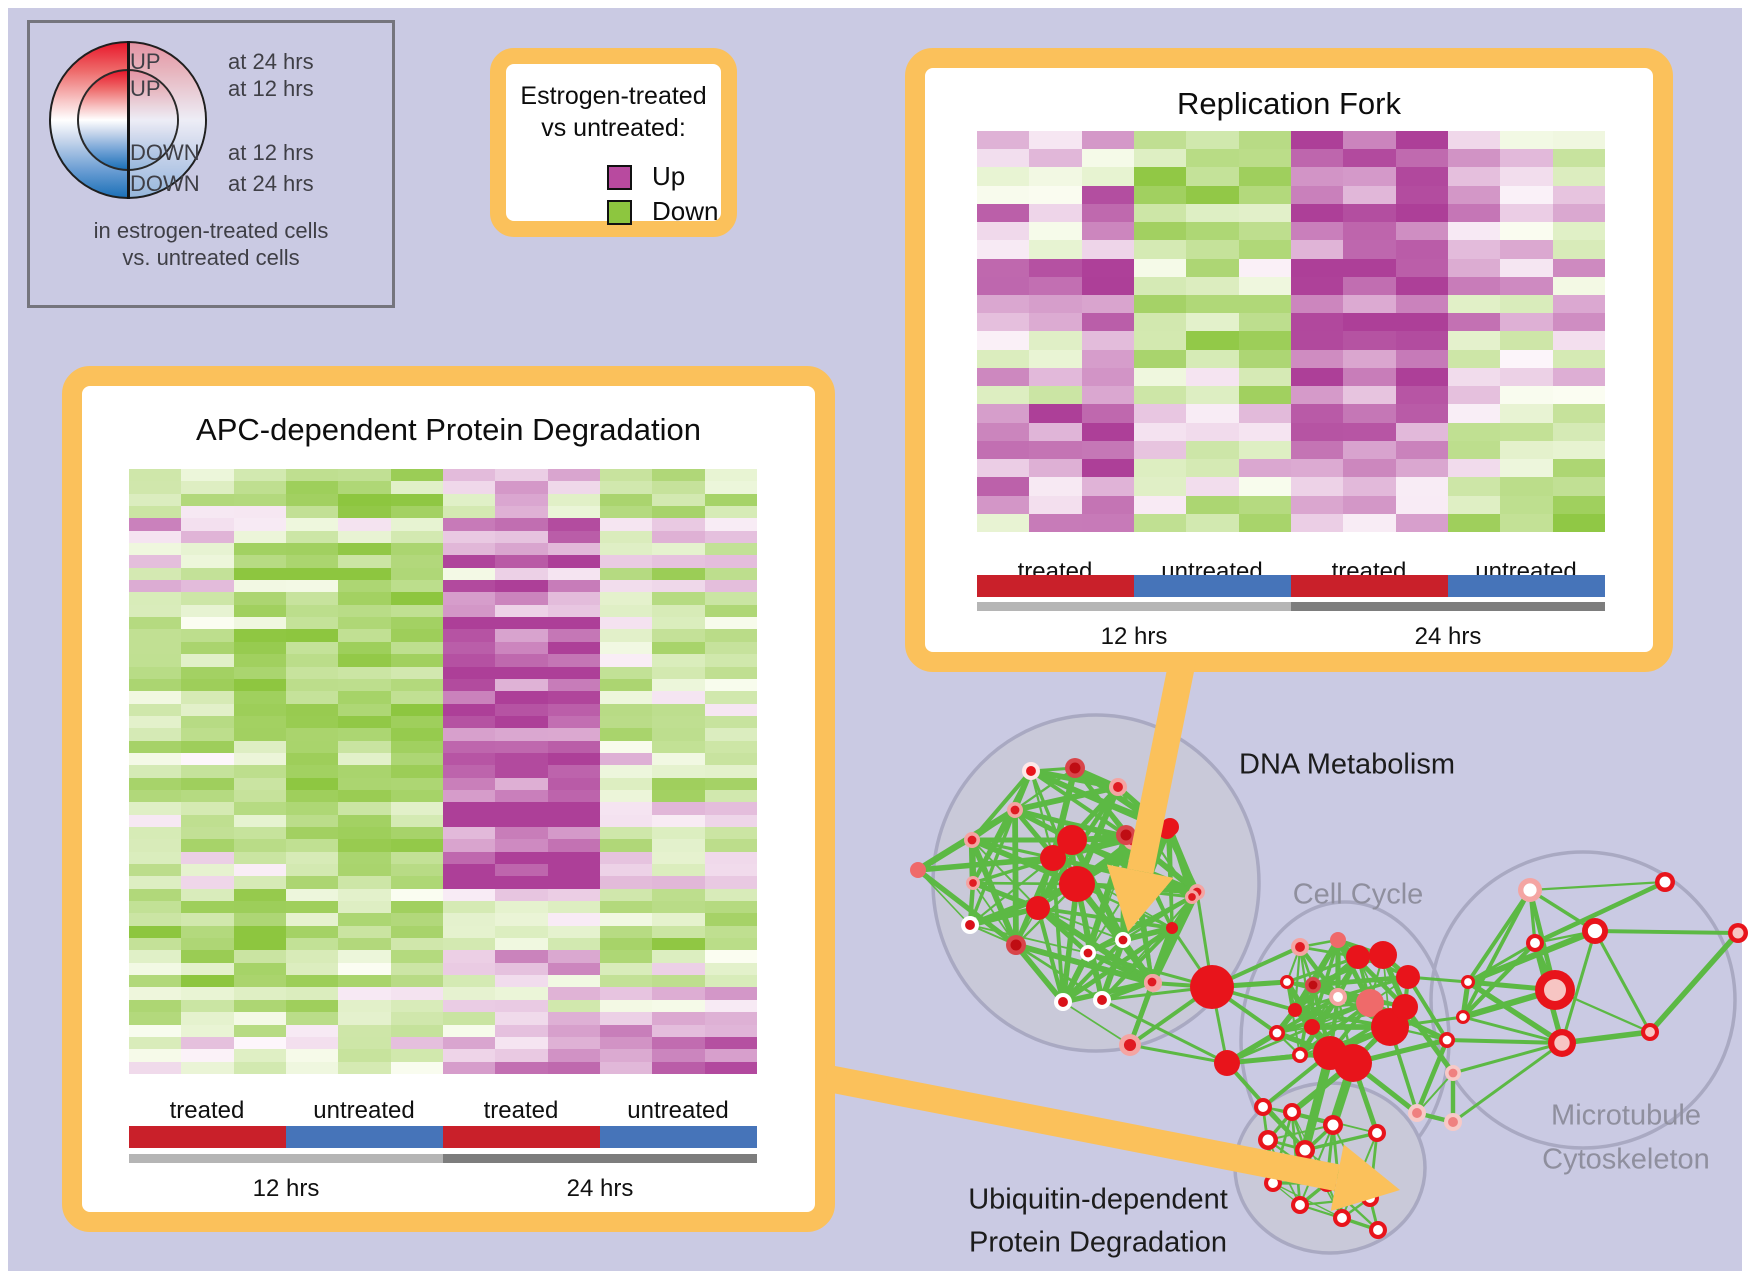 This screenshot has width=1750, height=1279. Describe the element at coordinates (521, 1110) in the screenshot. I see `apc-group-label-3: treated` at that location.